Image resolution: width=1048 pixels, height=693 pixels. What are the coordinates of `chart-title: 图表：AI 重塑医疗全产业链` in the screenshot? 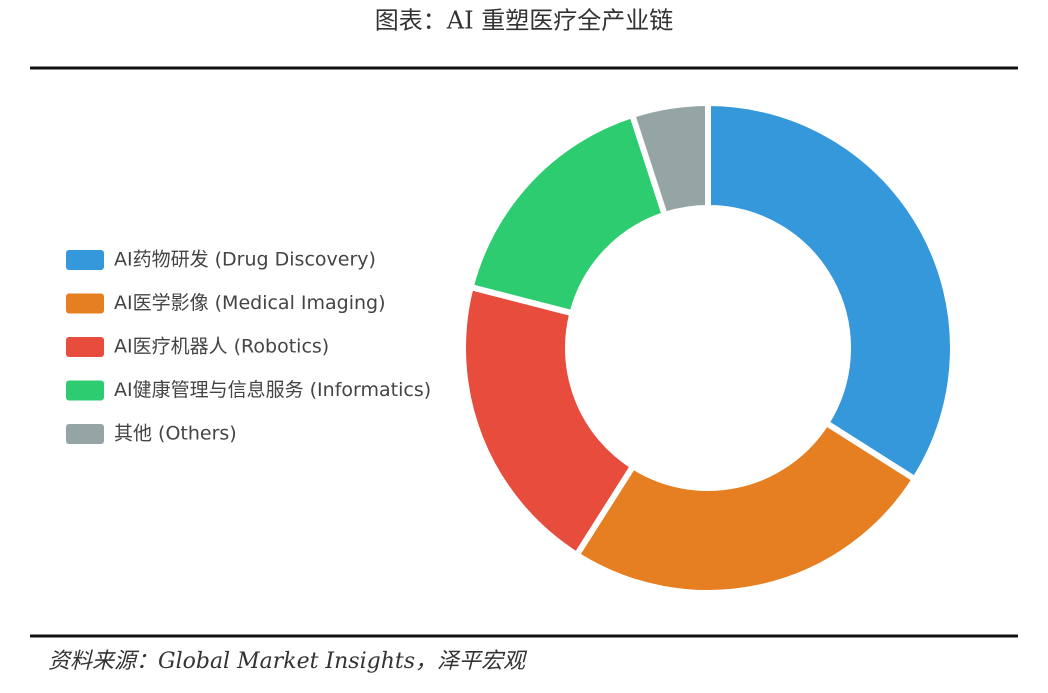 It's located at (524, 21).